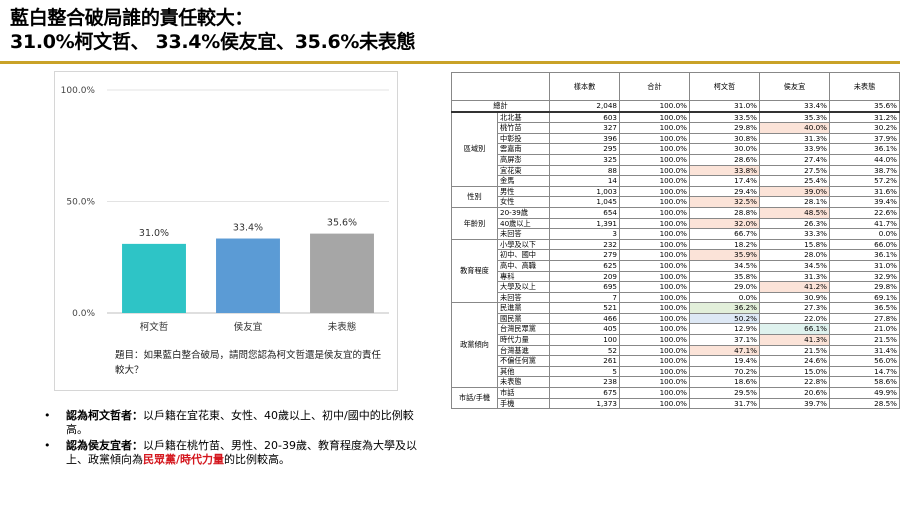 The image size is (900, 506). I want to click on subgroup-label: 北北基, so click(523, 117).